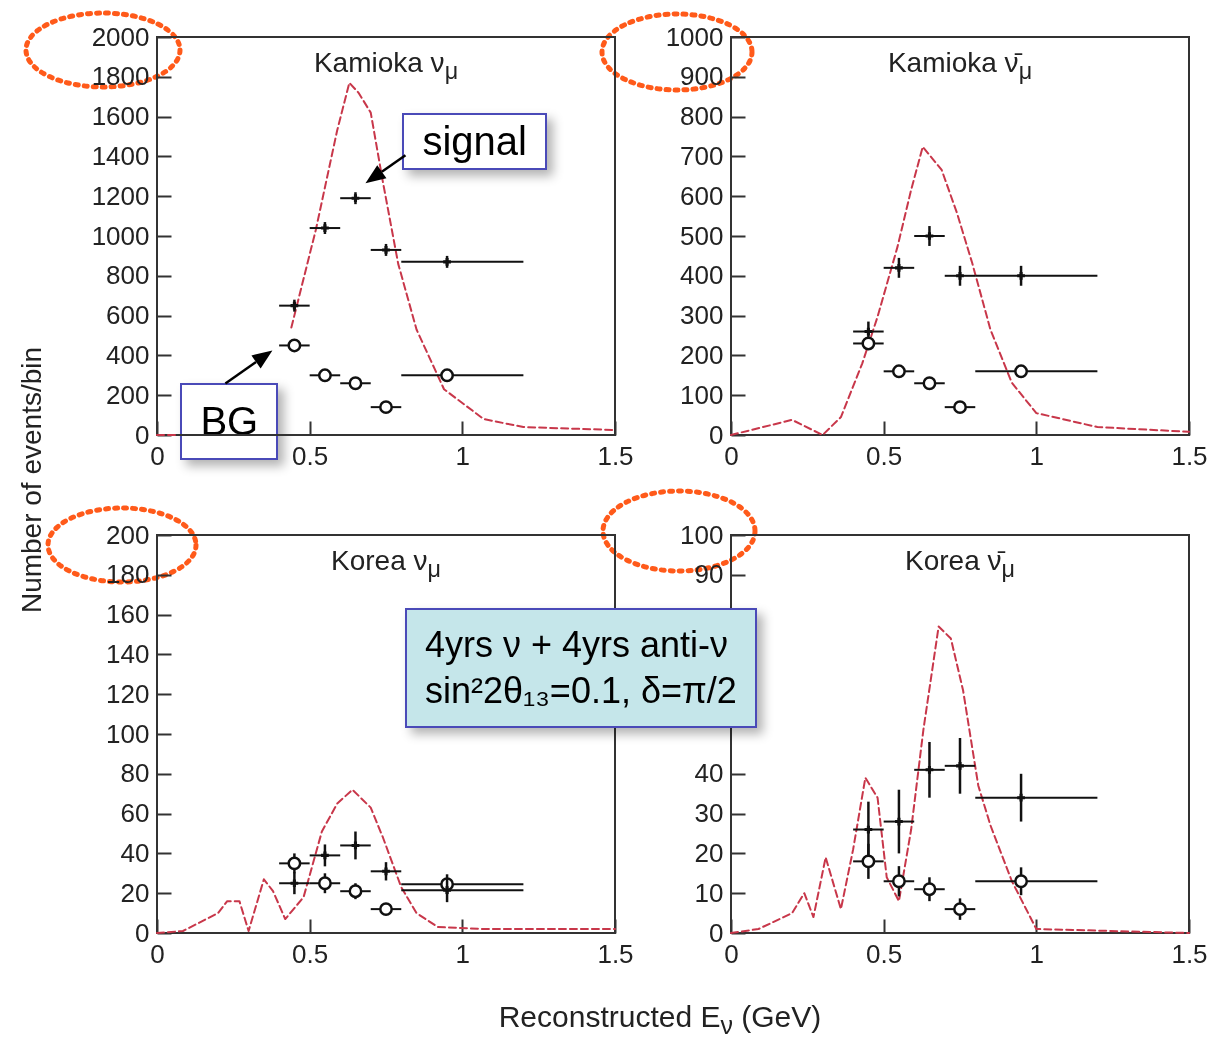  What do you see at coordinates (135, 773) in the screenshot?
I see `y-tick-label: 80` at bounding box center [135, 773].